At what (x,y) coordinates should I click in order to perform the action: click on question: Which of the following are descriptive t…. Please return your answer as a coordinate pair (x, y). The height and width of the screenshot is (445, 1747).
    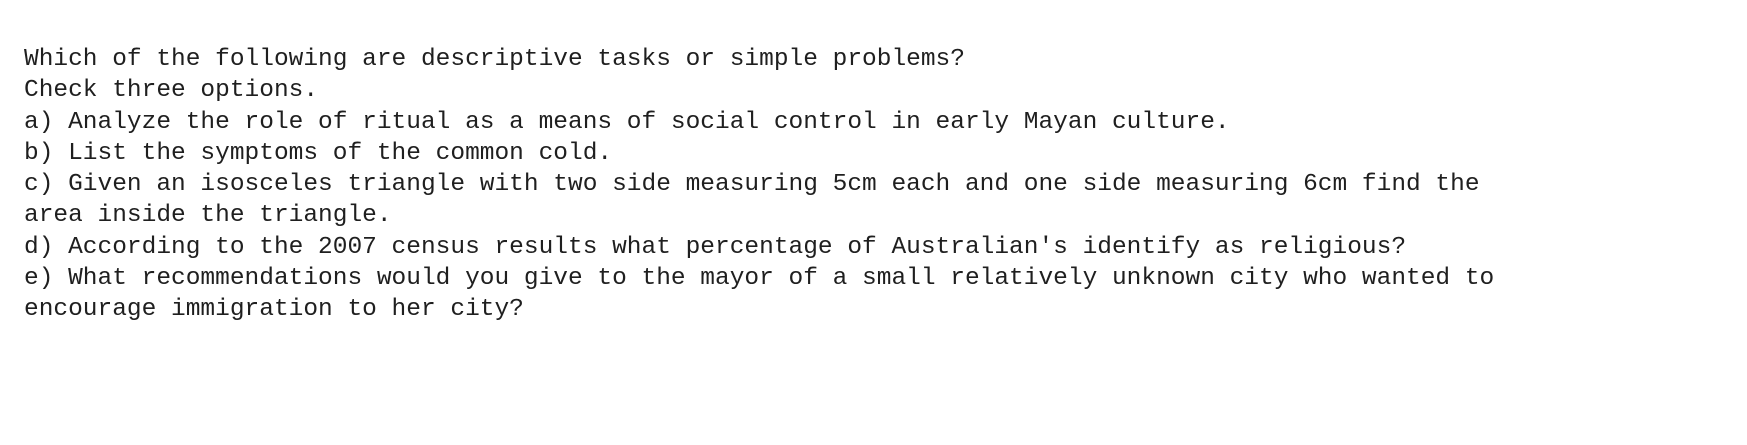
    Looking at the image, I should click on (494, 59).